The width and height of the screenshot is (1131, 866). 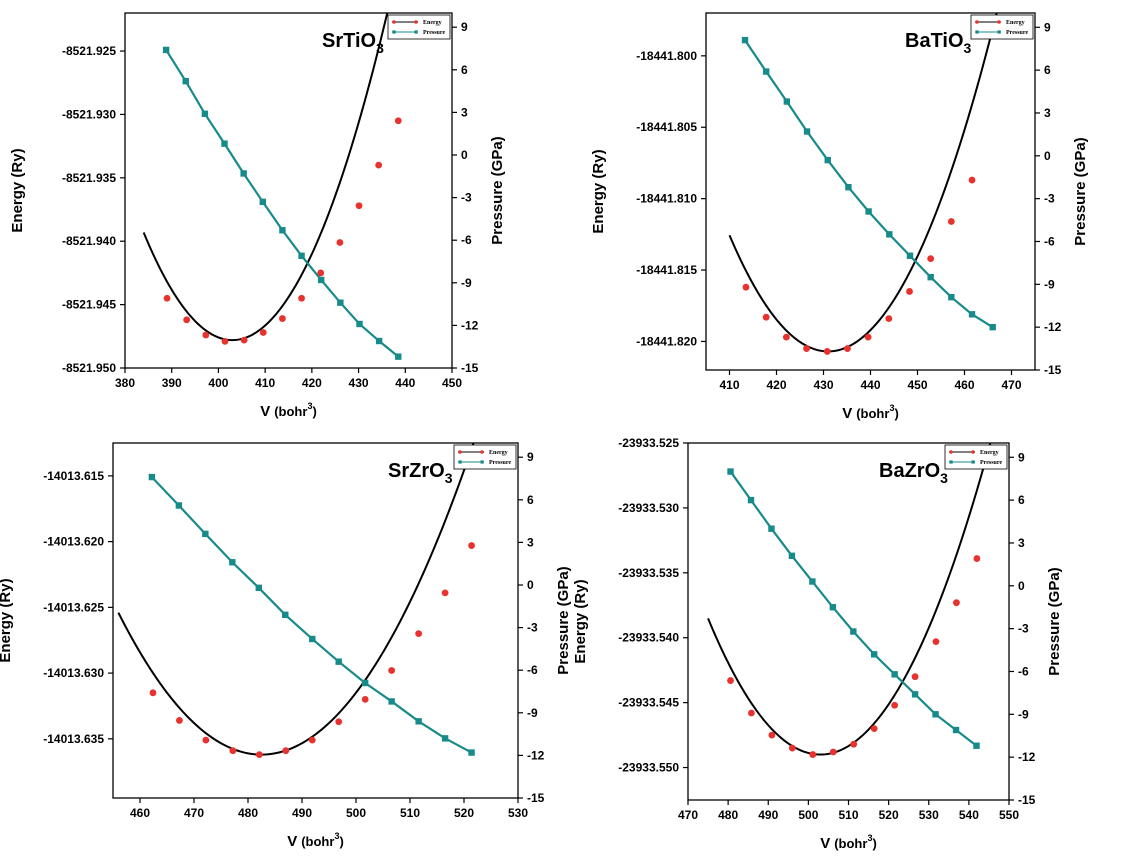 I want to click on y-tick-label: -23933.525, so click(x=648, y=443).